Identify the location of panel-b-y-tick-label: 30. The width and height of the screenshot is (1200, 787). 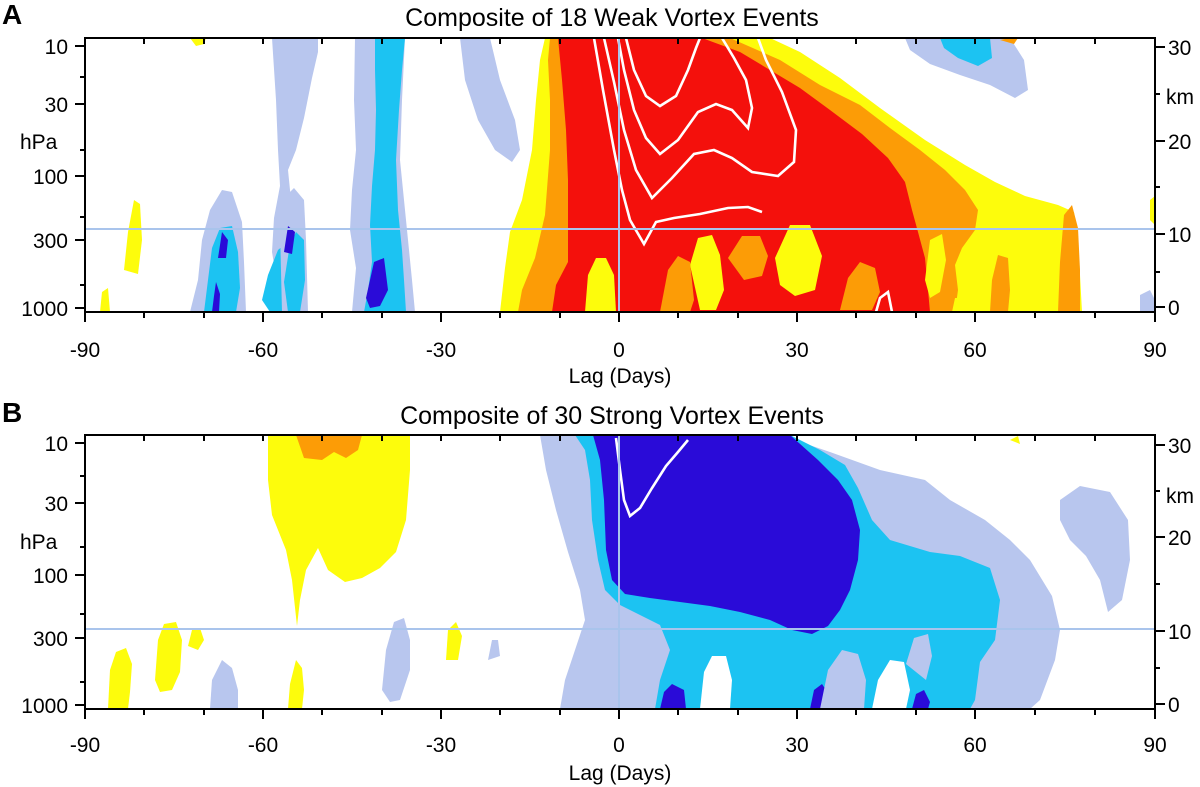
(56, 504).